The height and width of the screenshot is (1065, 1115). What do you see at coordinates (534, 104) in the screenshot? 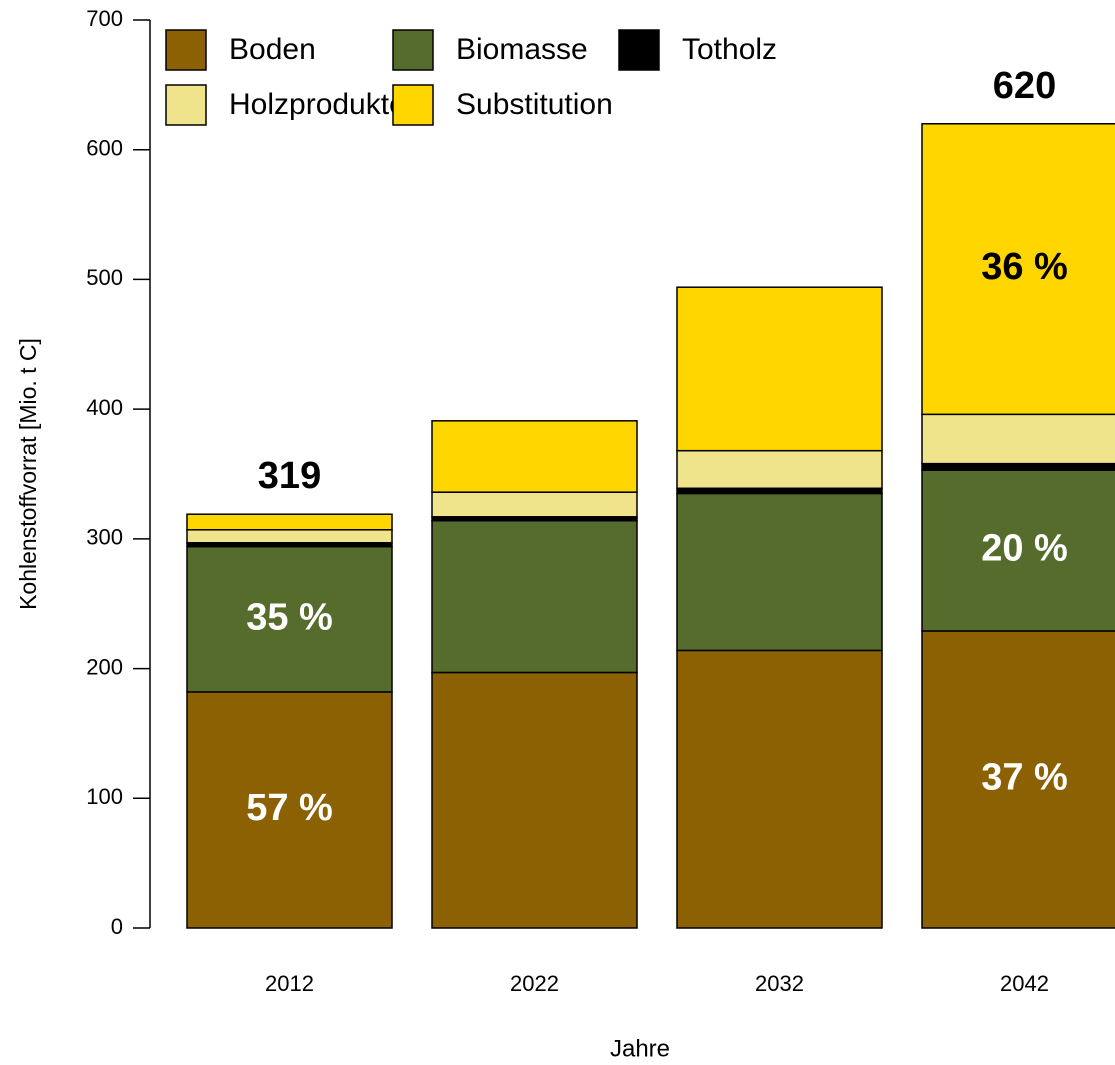
I see `legend-label: Substitution` at bounding box center [534, 104].